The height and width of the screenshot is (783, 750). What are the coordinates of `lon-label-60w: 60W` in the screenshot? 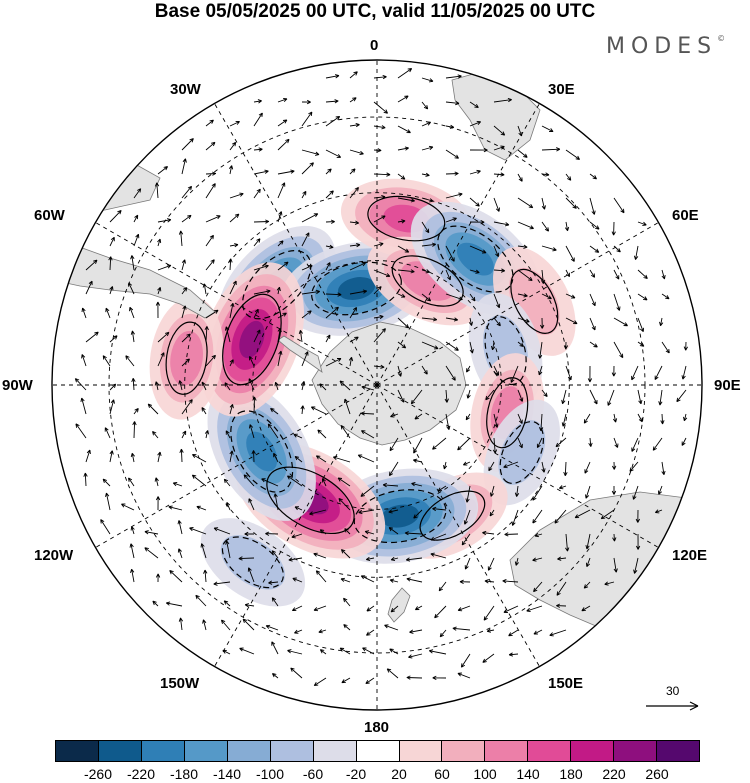 It's located at (49, 215).